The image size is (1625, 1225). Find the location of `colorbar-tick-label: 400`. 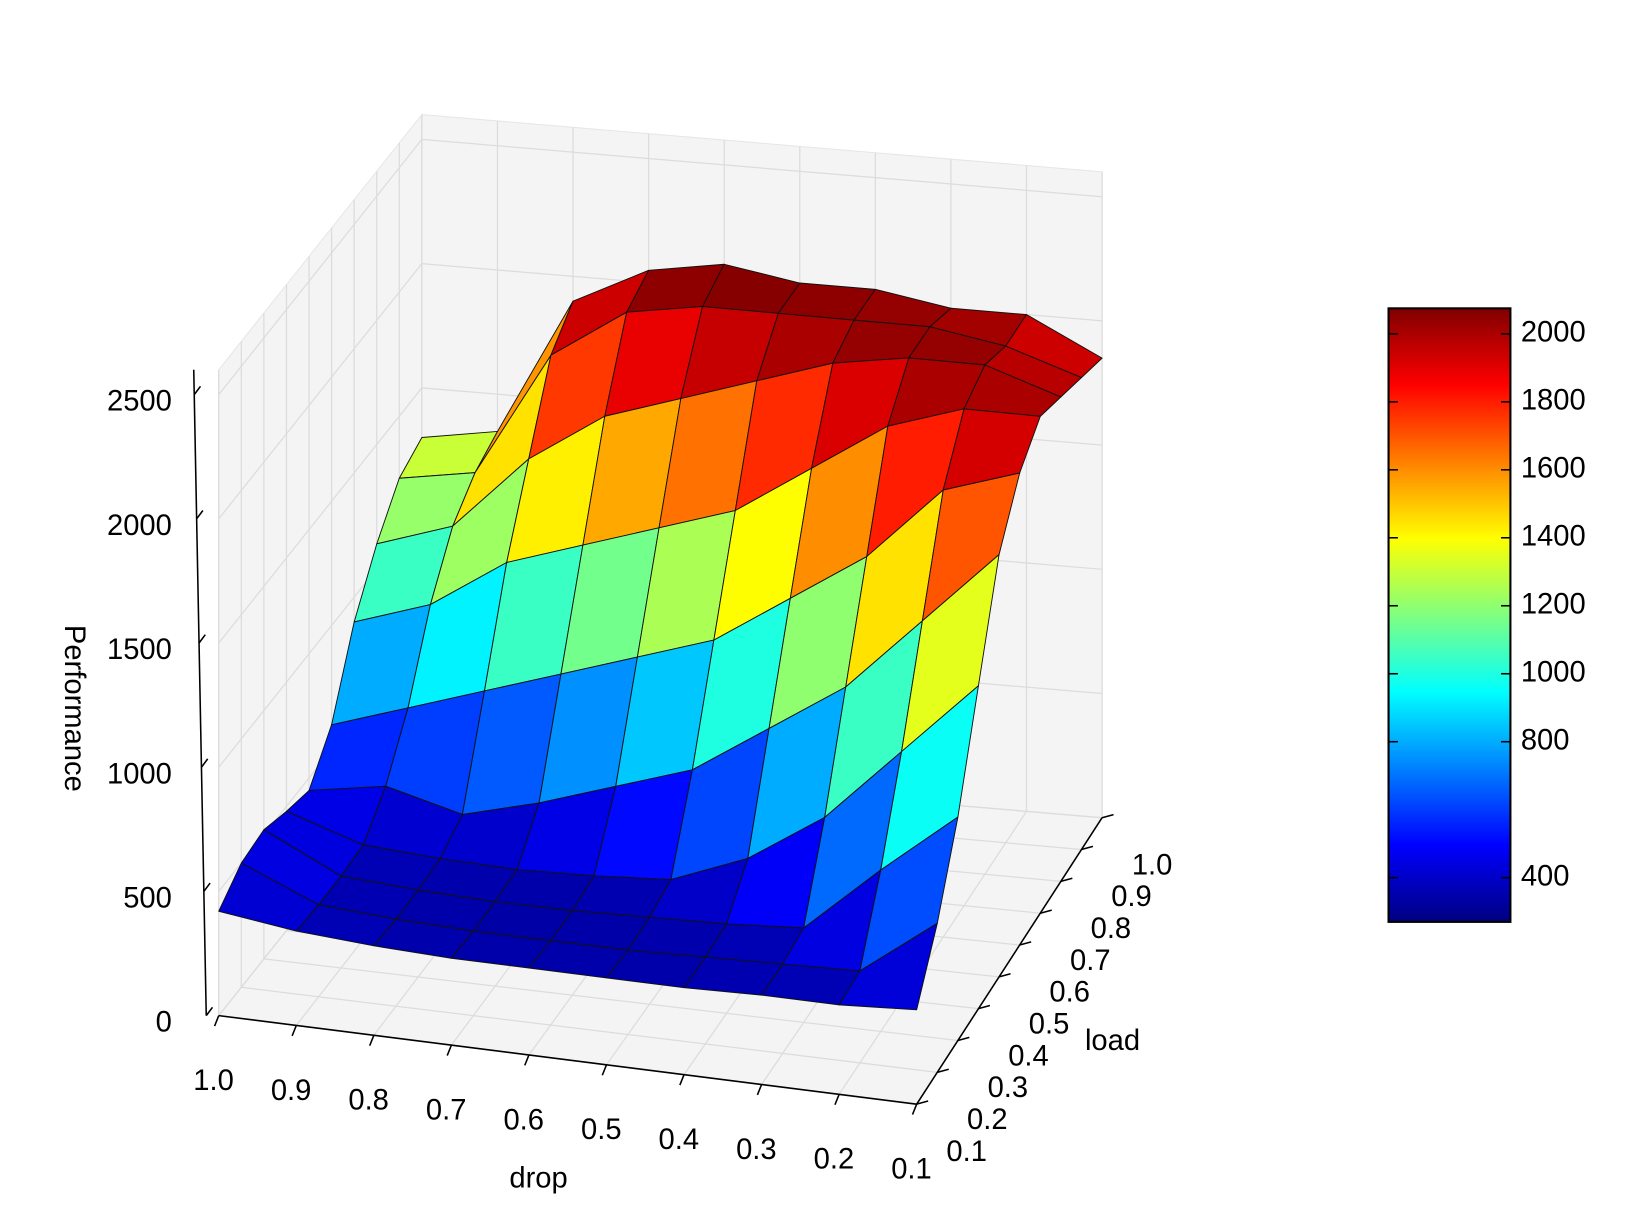

colorbar-tick-label: 400 is located at coordinates (1545, 876).